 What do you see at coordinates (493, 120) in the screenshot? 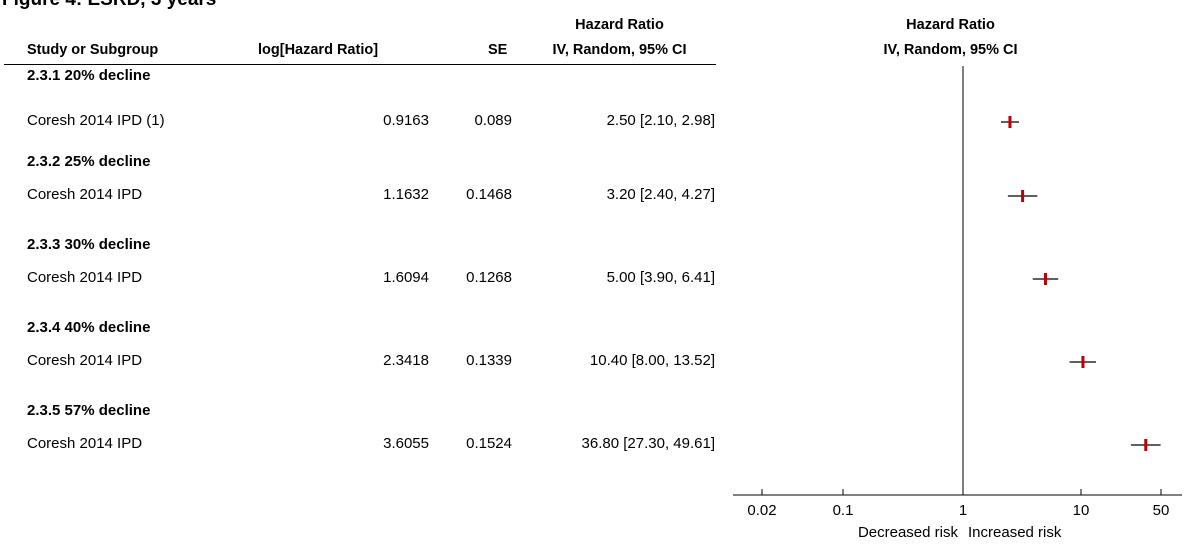
I see `se-value: 0.089` at bounding box center [493, 120].